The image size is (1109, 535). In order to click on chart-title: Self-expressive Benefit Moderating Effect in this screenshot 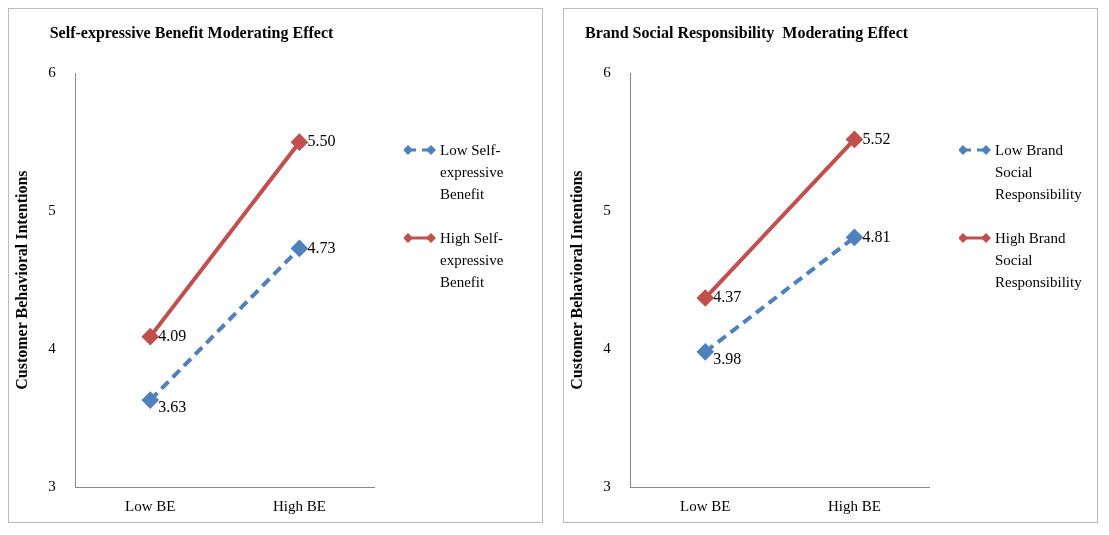, I will do `click(191, 32)`.